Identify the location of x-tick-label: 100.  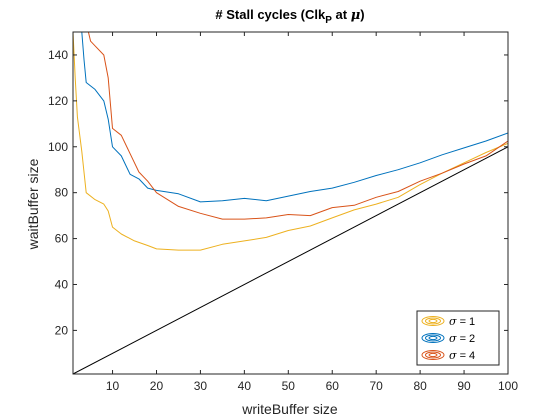
(508, 386).